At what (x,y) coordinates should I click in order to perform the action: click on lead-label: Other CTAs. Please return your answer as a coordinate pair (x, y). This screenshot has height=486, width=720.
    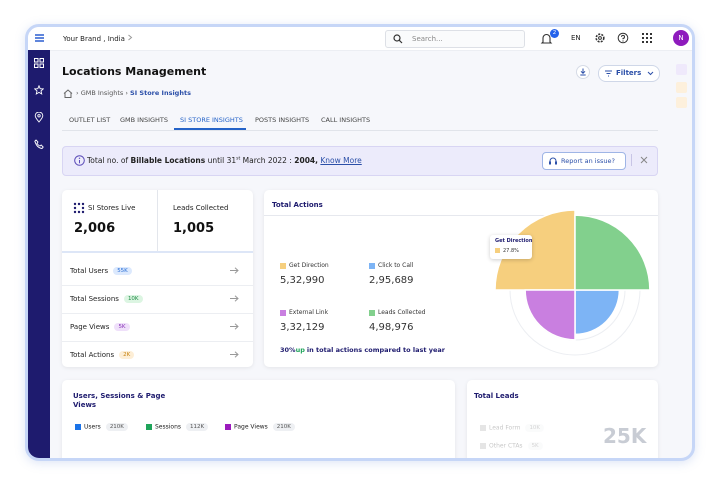
    Looking at the image, I should click on (506, 446).